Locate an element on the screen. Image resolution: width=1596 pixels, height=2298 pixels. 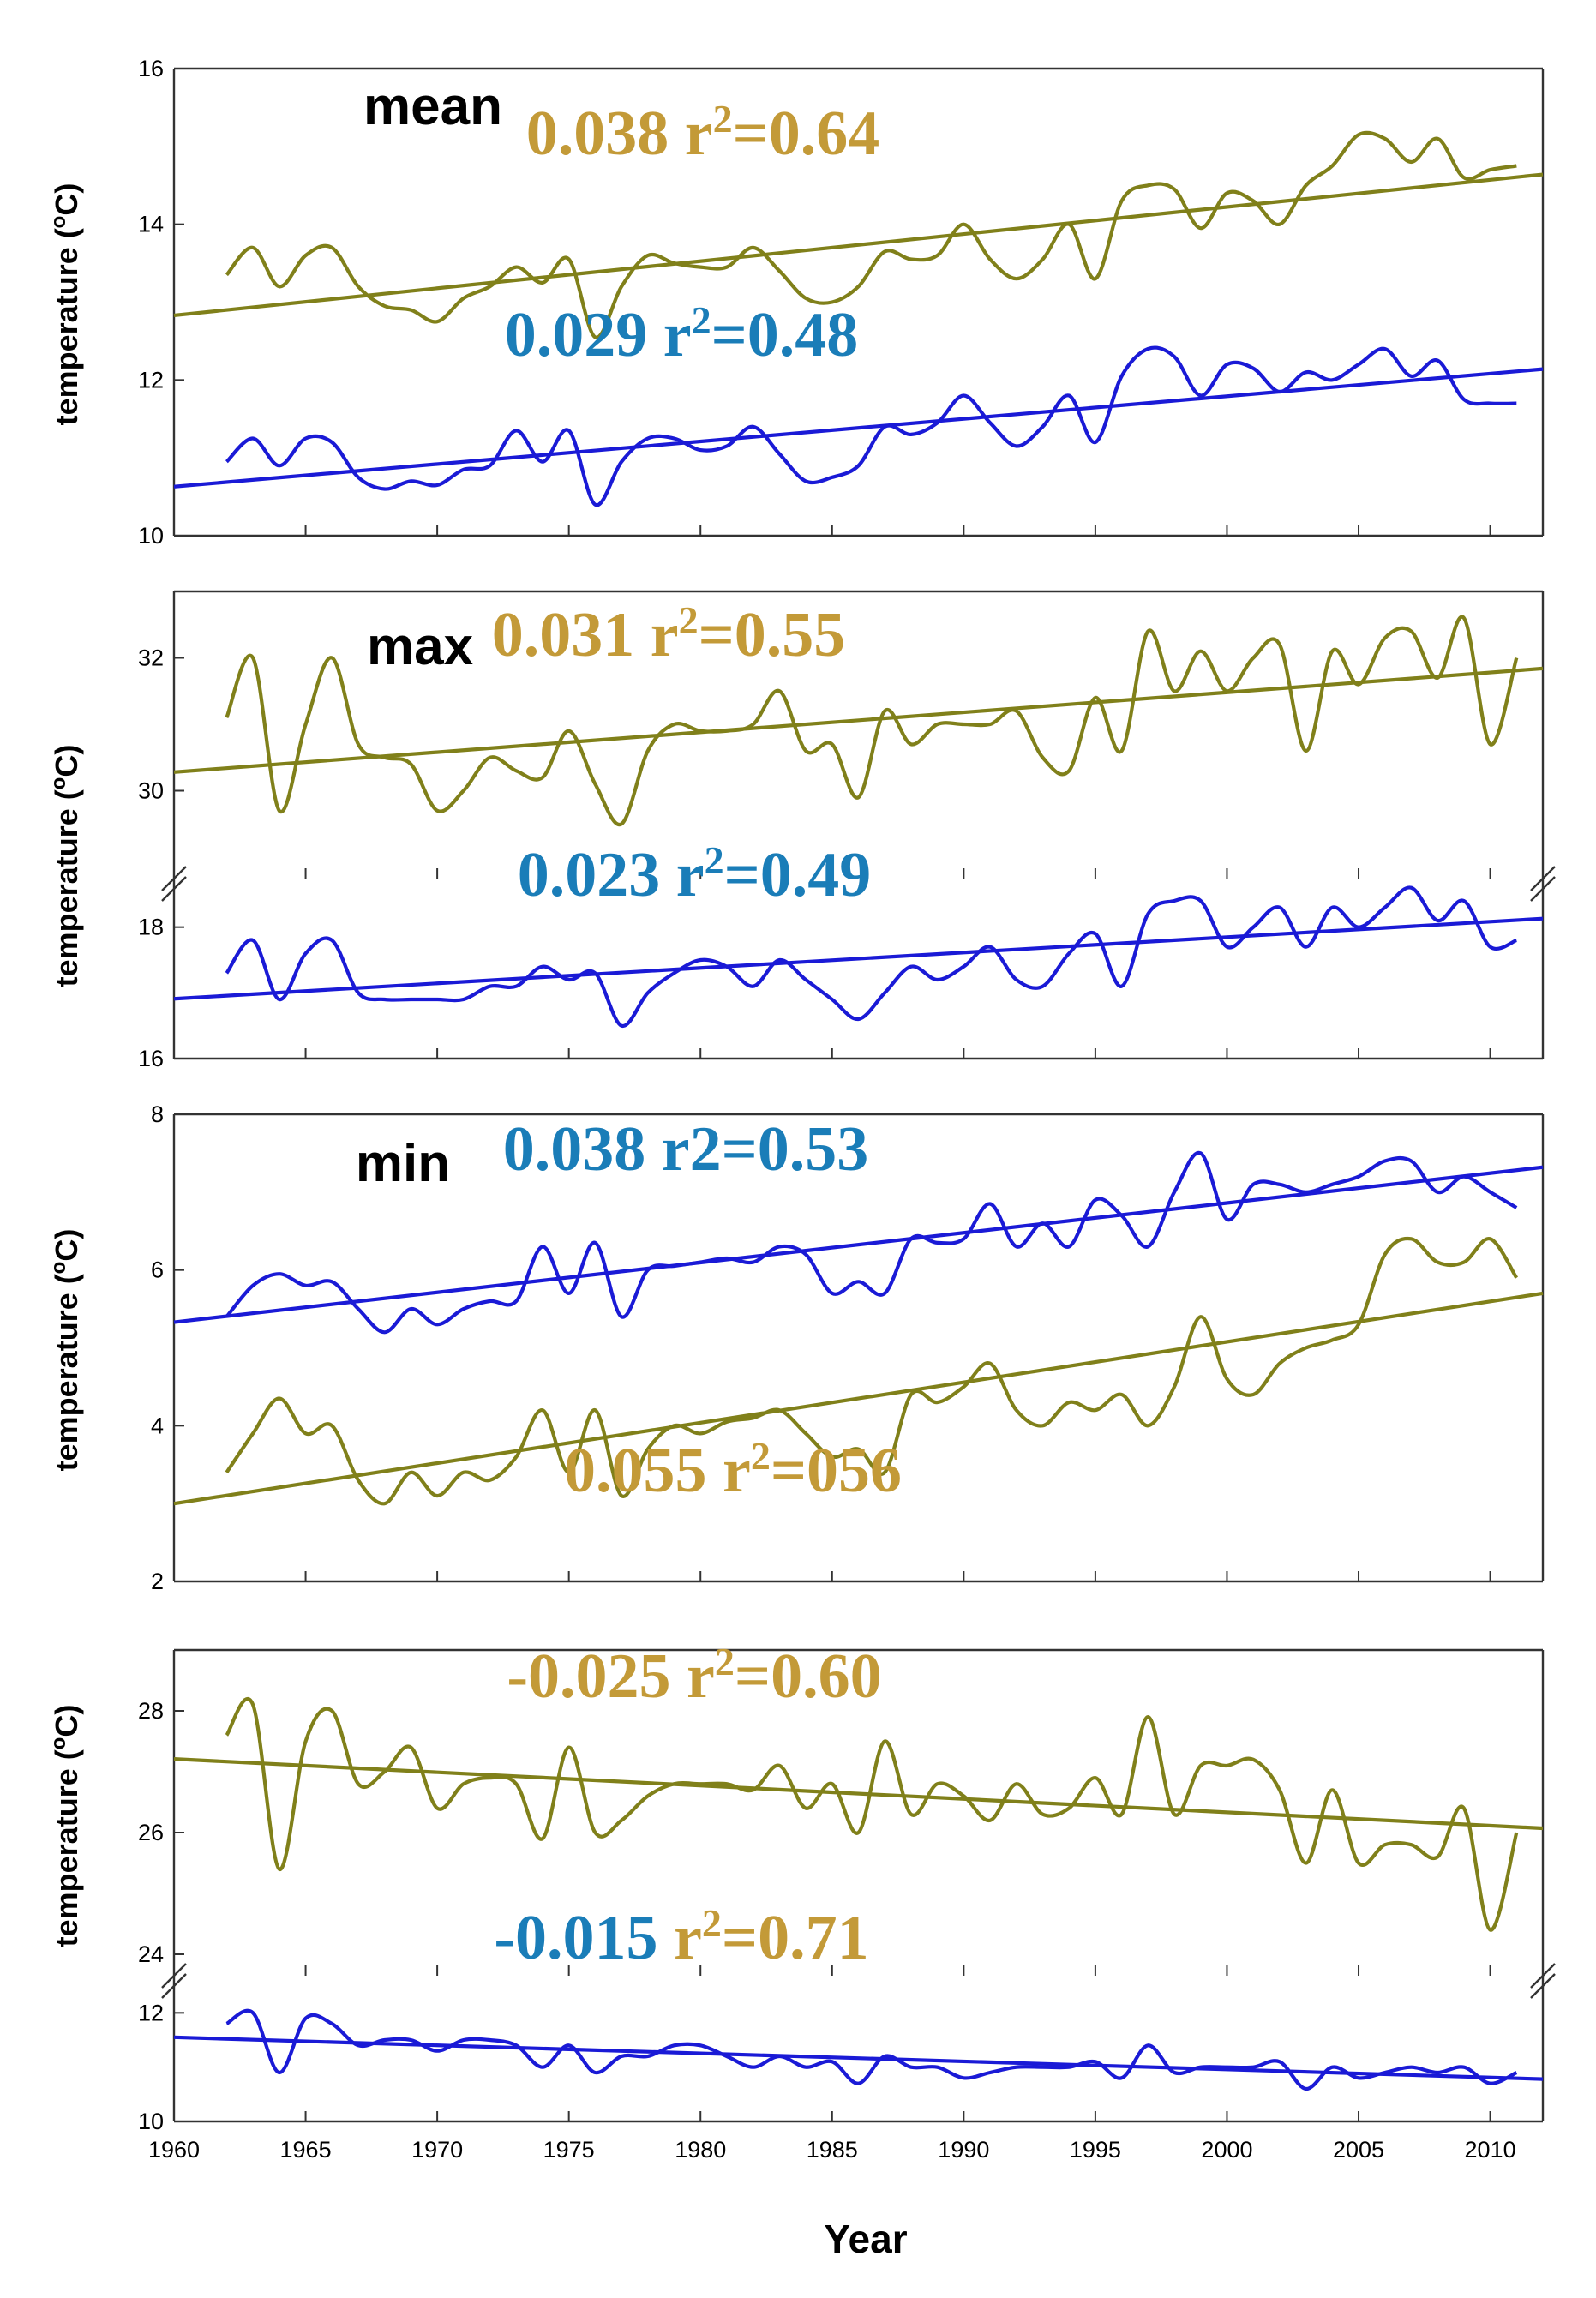
trend-annotation: -0.025 r2=0.60 is located at coordinates (694, 1676).